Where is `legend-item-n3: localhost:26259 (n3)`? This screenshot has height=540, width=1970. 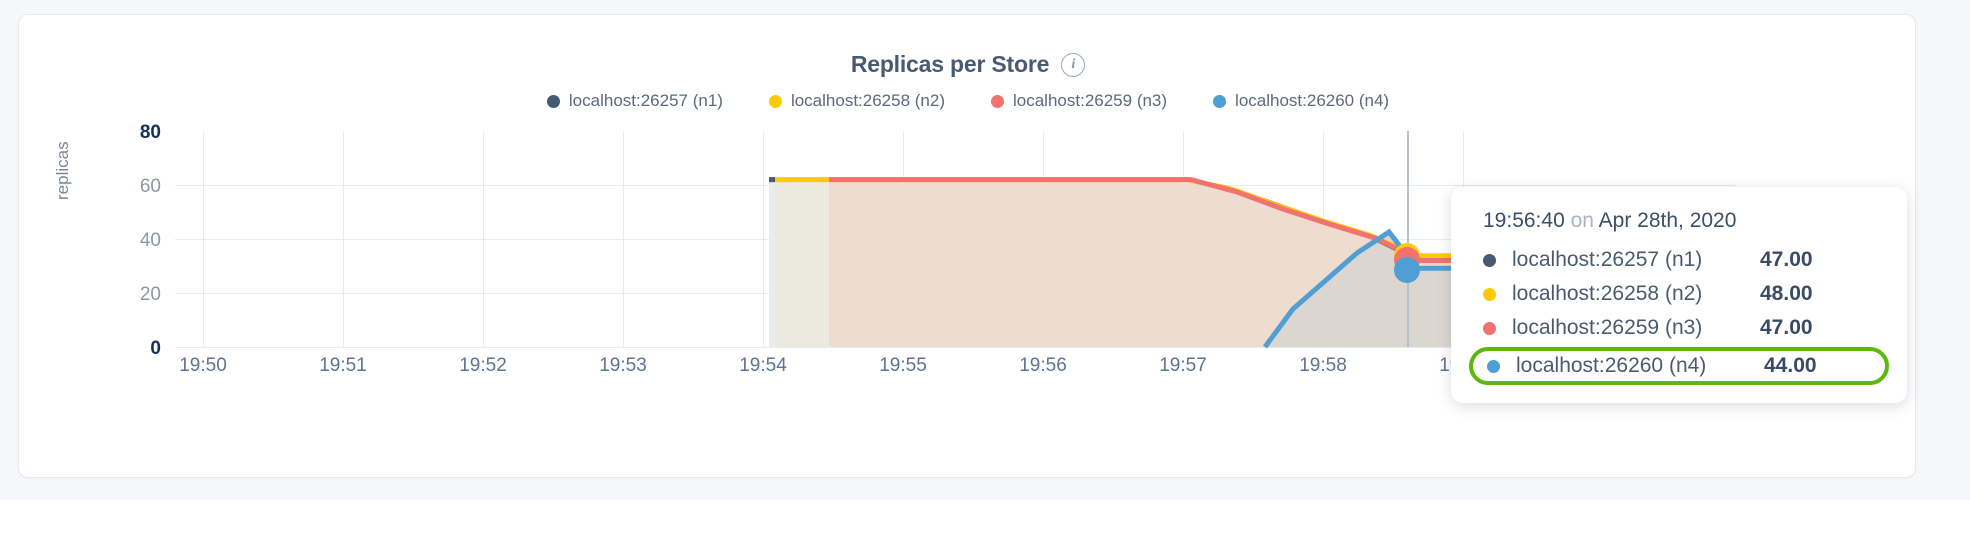
legend-item-n3: localhost:26259 (n3) is located at coordinates (1079, 101).